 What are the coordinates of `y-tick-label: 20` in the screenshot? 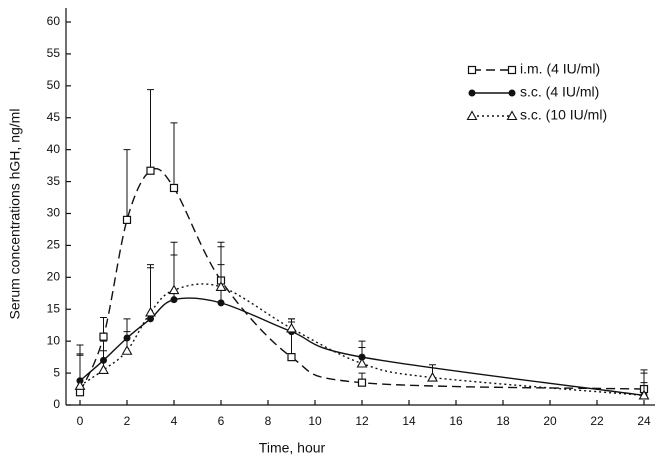 It's located at (54, 277).